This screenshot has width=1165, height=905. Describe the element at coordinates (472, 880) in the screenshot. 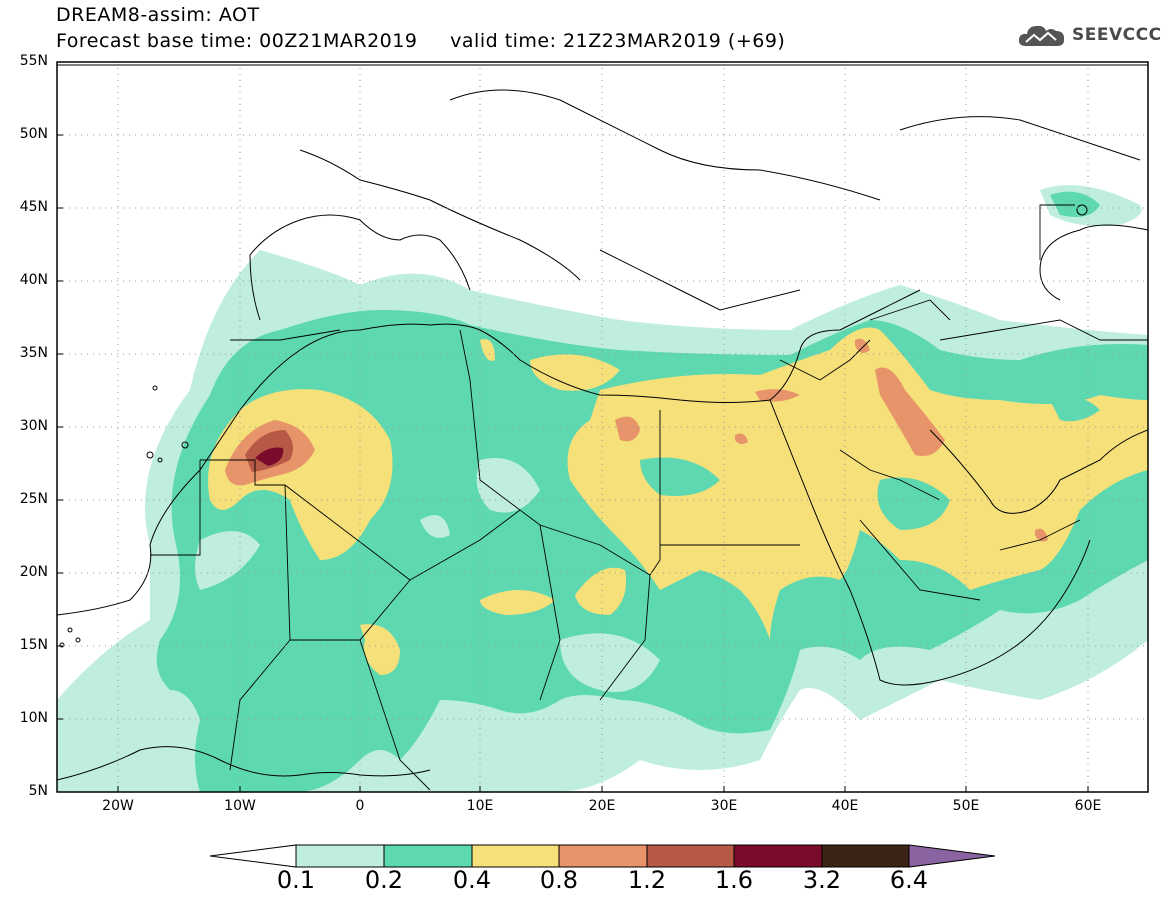

I see `colorbar-label: 0.4` at that location.